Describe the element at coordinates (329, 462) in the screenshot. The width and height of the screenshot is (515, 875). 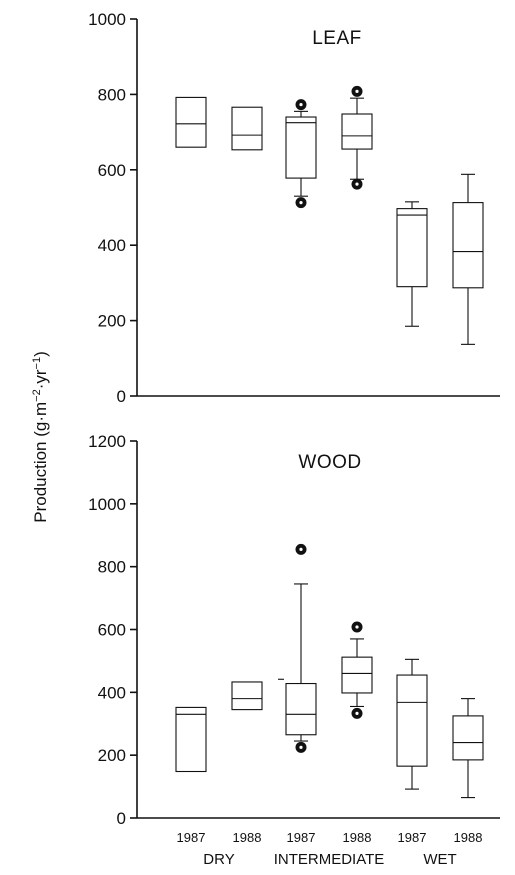
I see `panel-label: WOOD` at that location.